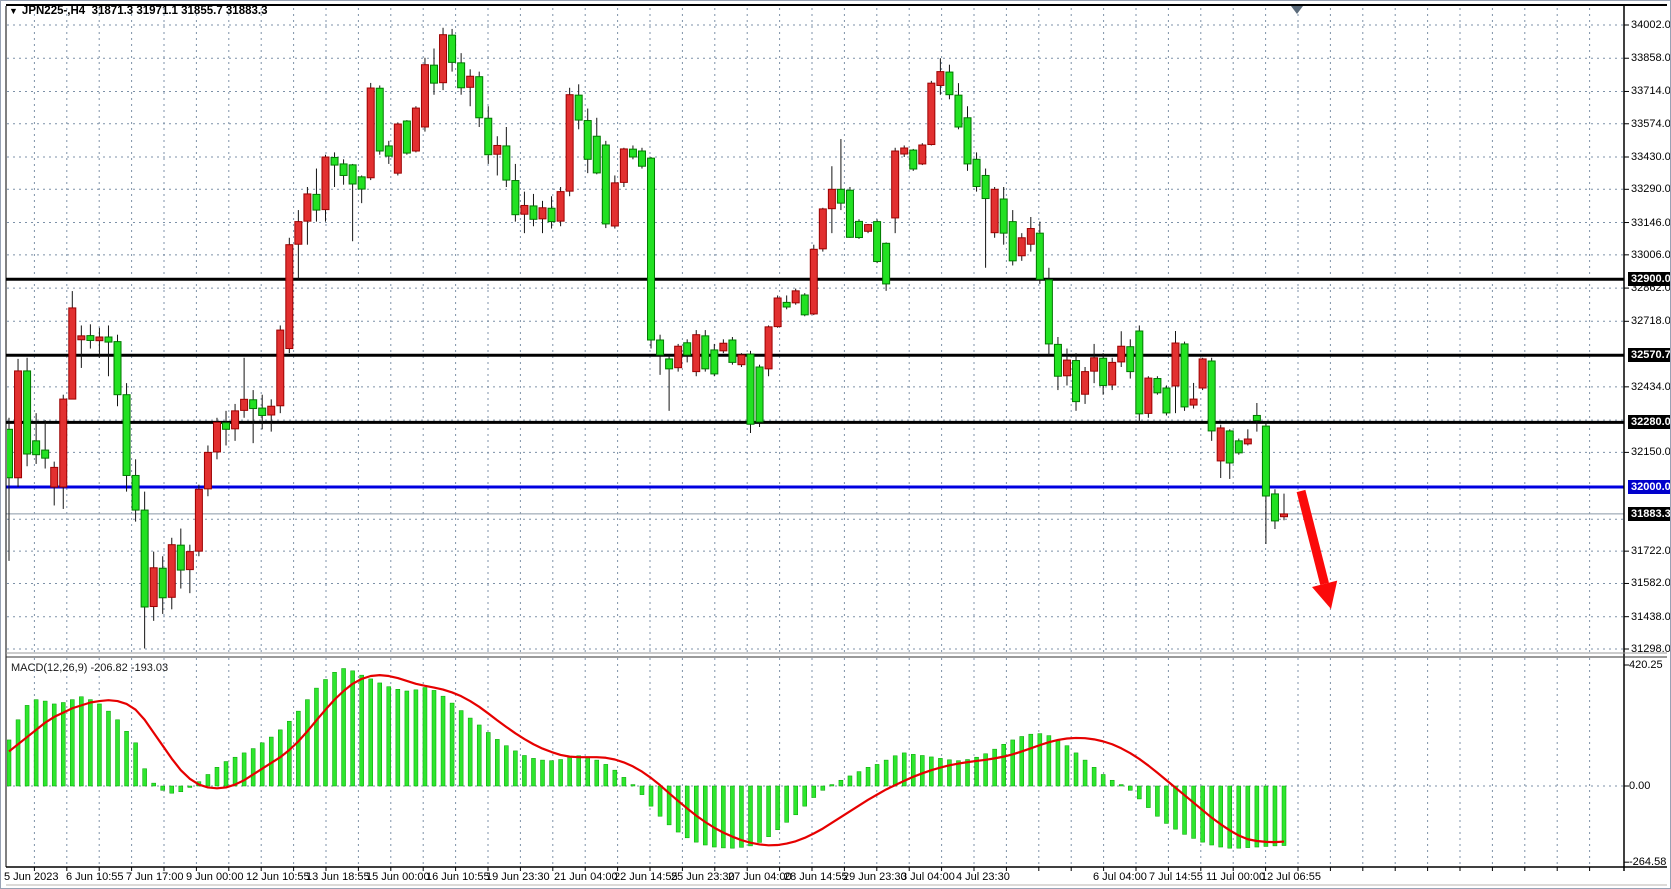 The image size is (1671, 889). I want to click on time-axis-label: 6 Jul 04:00, so click(1120, 877).